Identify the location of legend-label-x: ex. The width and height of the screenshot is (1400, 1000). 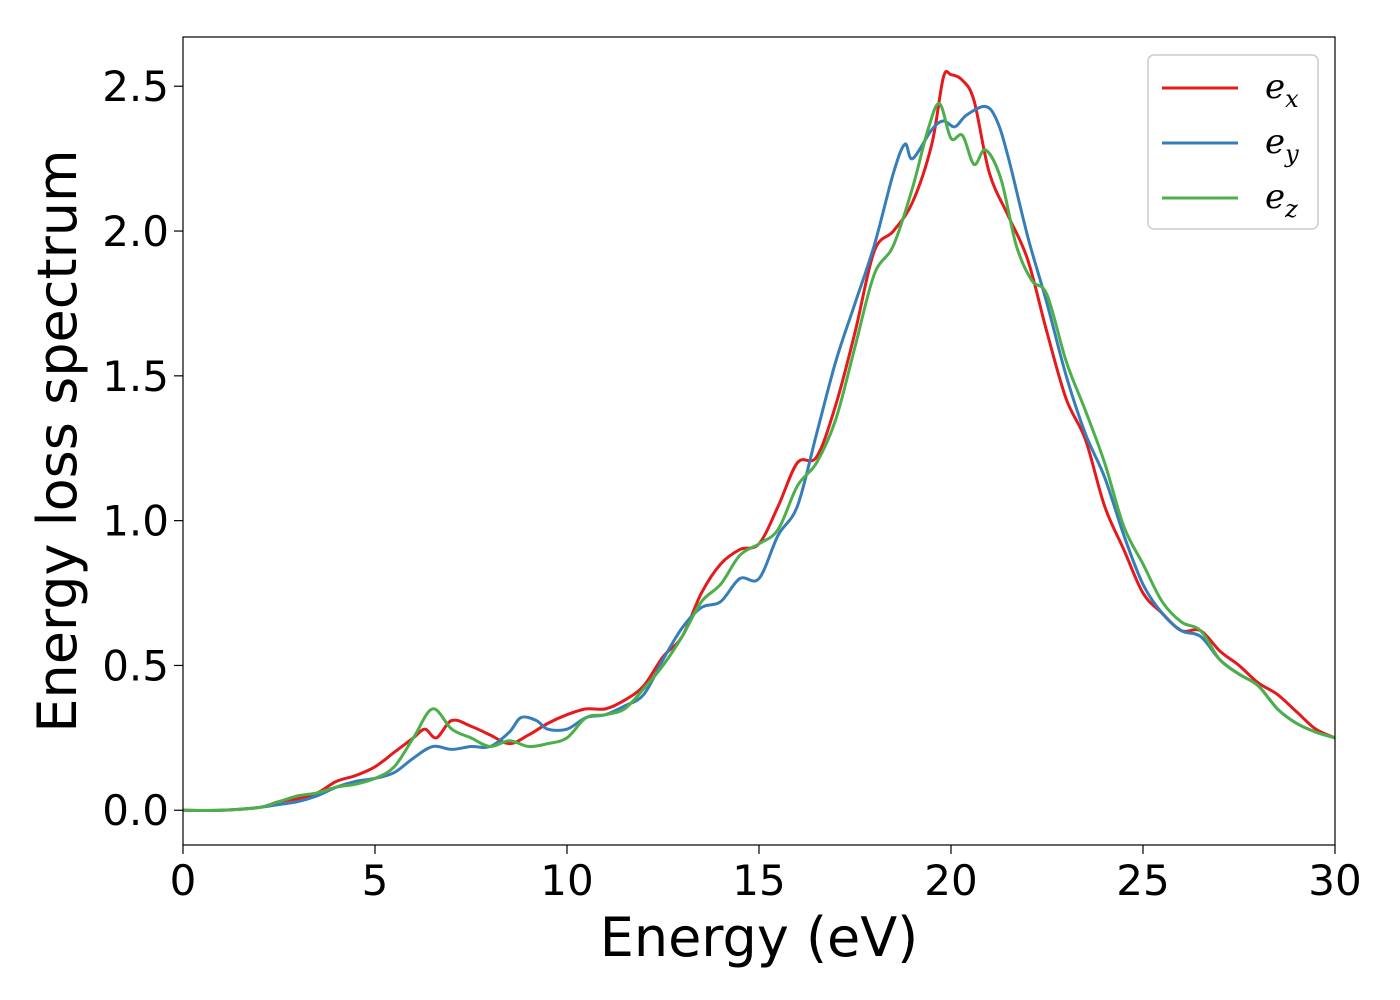
(1282, 90).